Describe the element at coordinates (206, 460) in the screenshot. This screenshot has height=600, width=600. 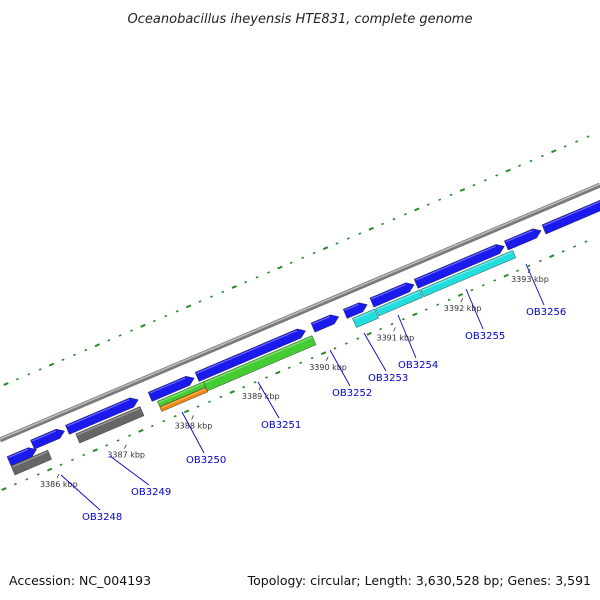
I see `gene-label: OB3250` at that location.